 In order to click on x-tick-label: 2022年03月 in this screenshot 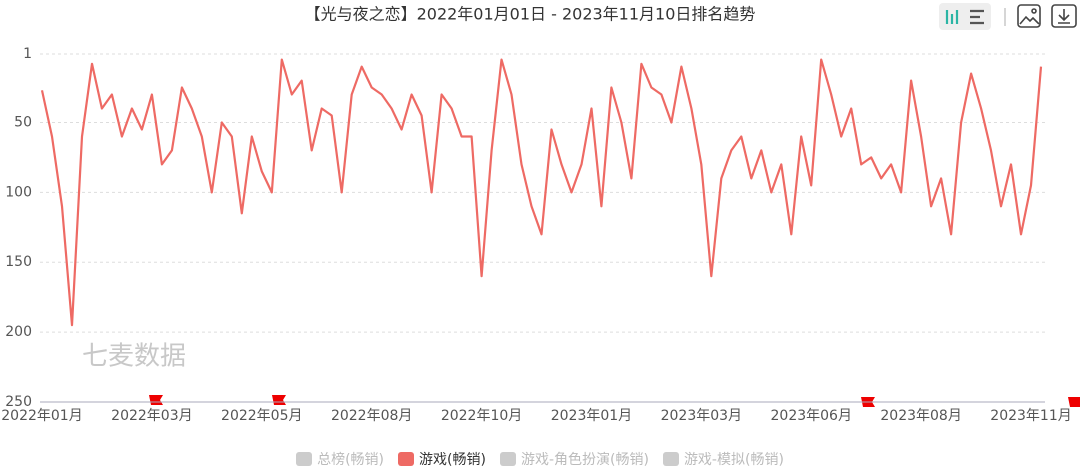, I will do `click(151, 416)`.